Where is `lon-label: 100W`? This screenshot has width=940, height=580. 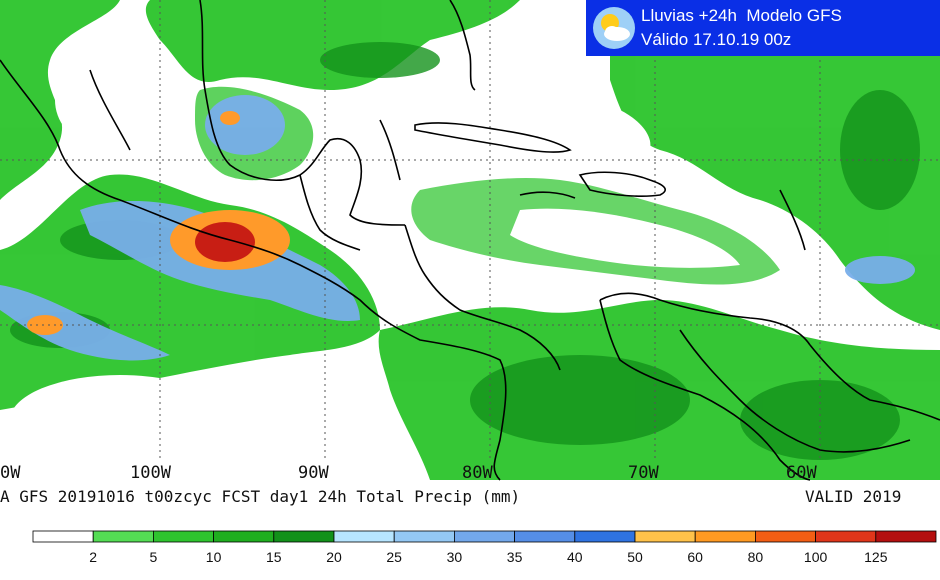 lon-label: 100W is located at coordinates (151, 473).